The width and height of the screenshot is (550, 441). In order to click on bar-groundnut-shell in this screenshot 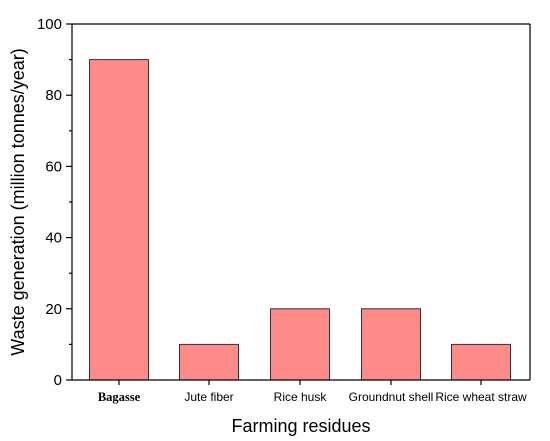, I will do `click(391, 344)`.